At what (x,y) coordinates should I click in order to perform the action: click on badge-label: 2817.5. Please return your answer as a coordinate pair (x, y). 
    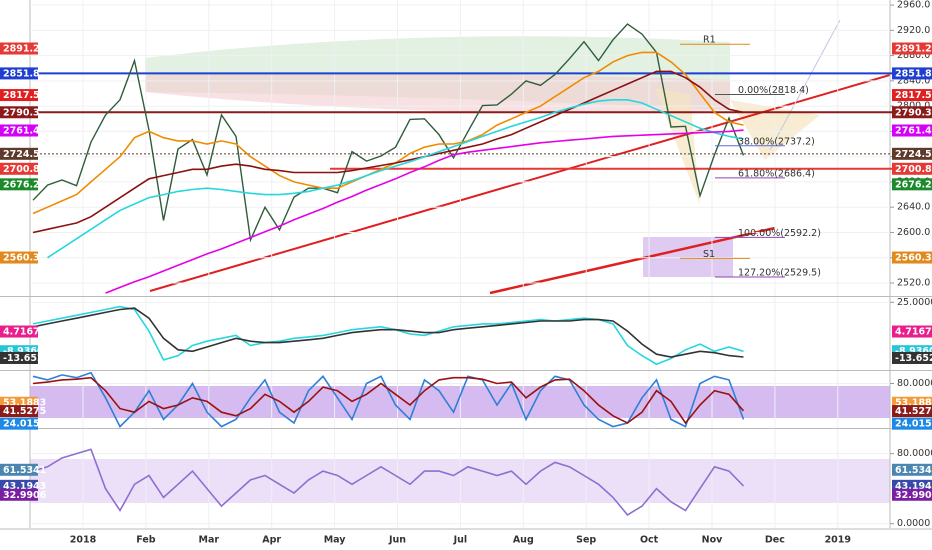
    Looking at the image, I should click on (21, 95).